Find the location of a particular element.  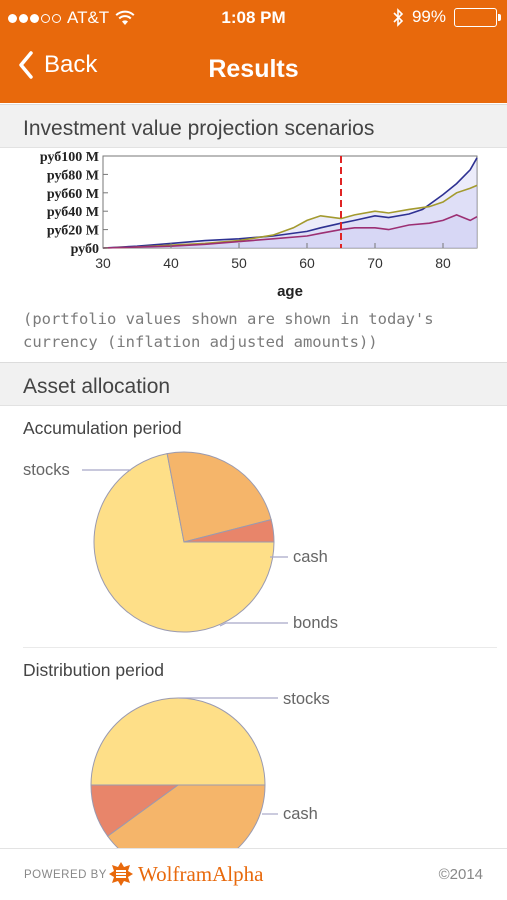

distribution-stocks-label: stocks is located at coordinates (306, 699).